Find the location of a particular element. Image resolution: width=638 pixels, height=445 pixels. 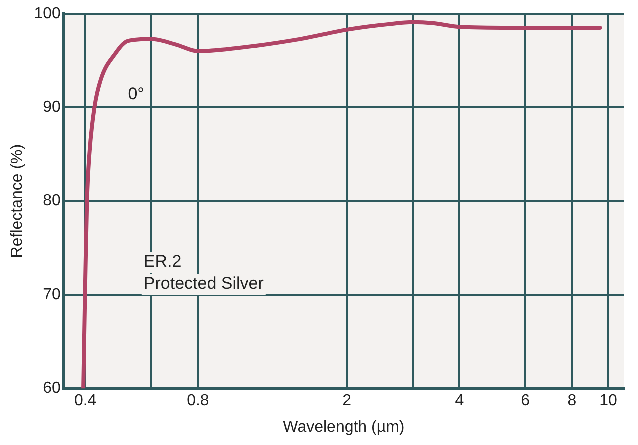

x-axis-title: Wavelength (µm) is located at coordinates (344, 427).